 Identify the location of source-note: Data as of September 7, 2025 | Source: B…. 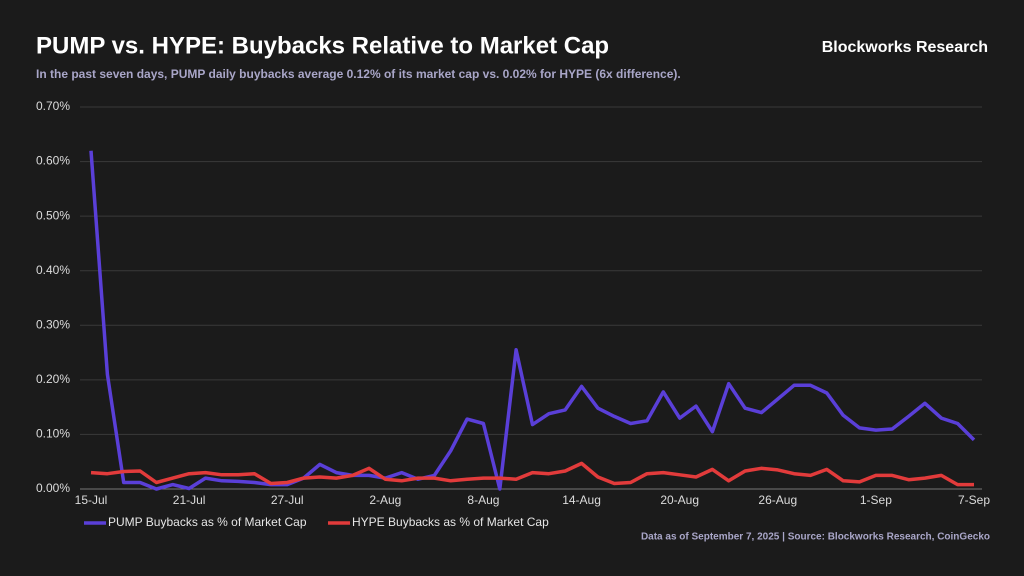
(815, 537).